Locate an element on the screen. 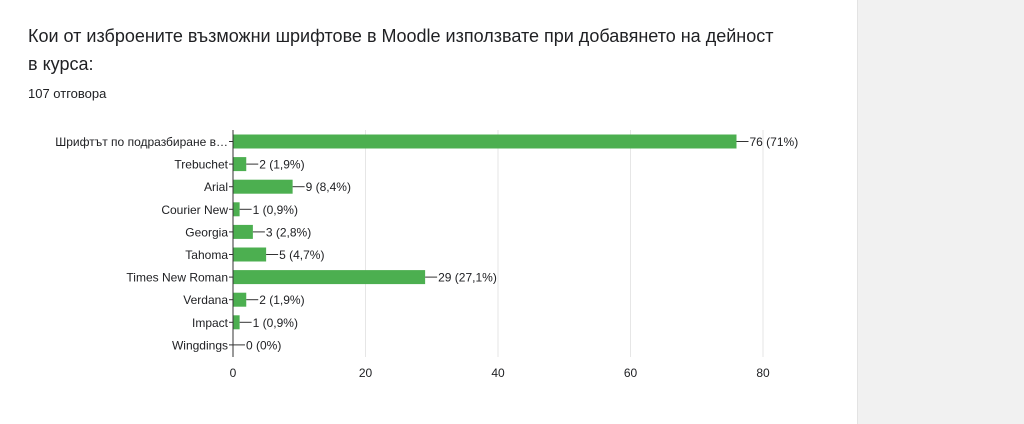 The width and height of the screenshot is (1024, 424). category-label: Impact is located at coordinates (210, 323).